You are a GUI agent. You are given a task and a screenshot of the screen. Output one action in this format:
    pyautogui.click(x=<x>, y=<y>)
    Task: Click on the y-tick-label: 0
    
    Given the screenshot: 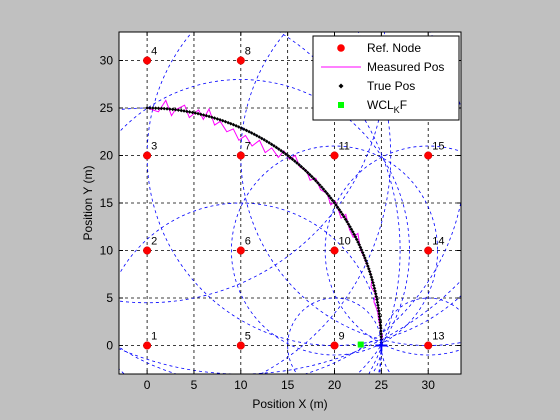 What is the action you would take?
    pyautogui.click(x=109, y=346)
    